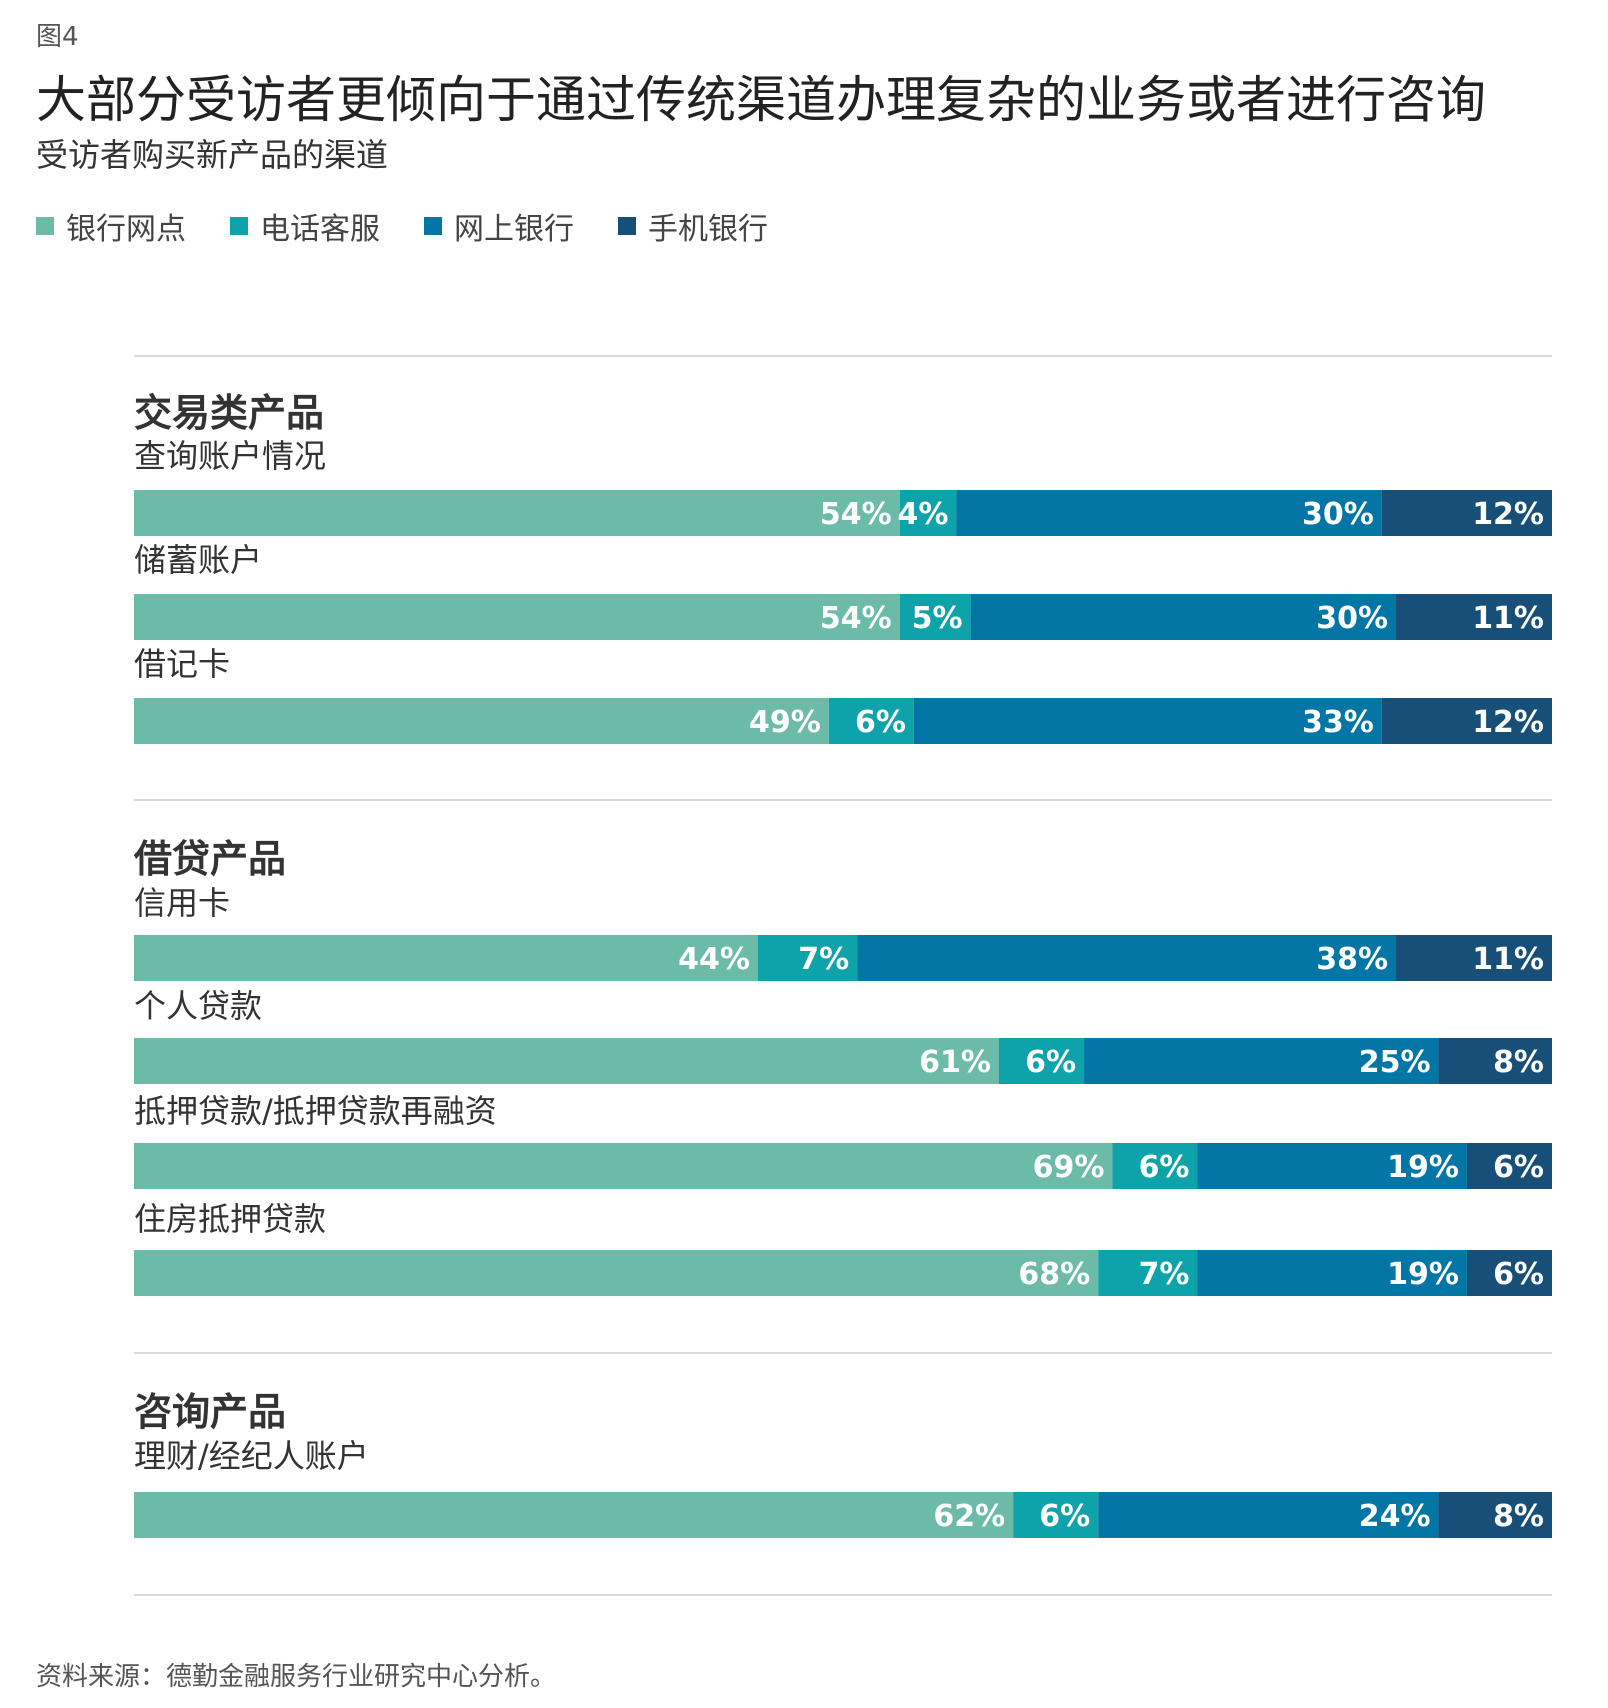  I want to click on legend: 银行网点 电话客服 网上银行 手机银行, so click(424, 226).